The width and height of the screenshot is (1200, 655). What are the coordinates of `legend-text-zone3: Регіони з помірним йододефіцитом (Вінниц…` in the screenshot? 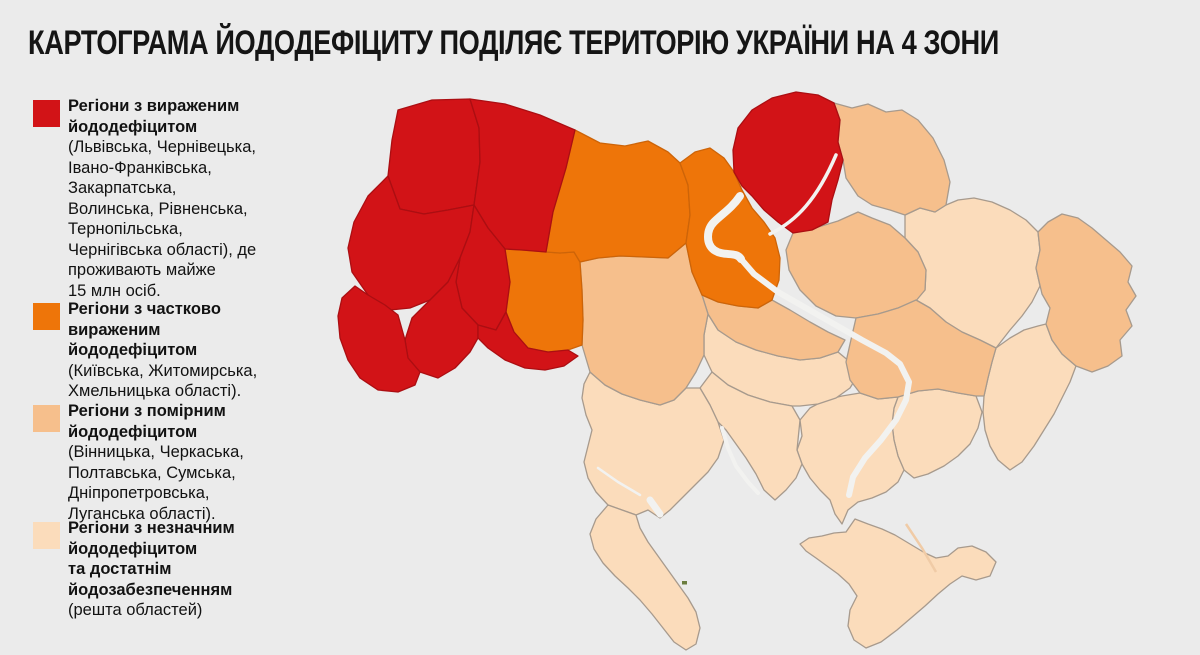 It's located at (193, 462).